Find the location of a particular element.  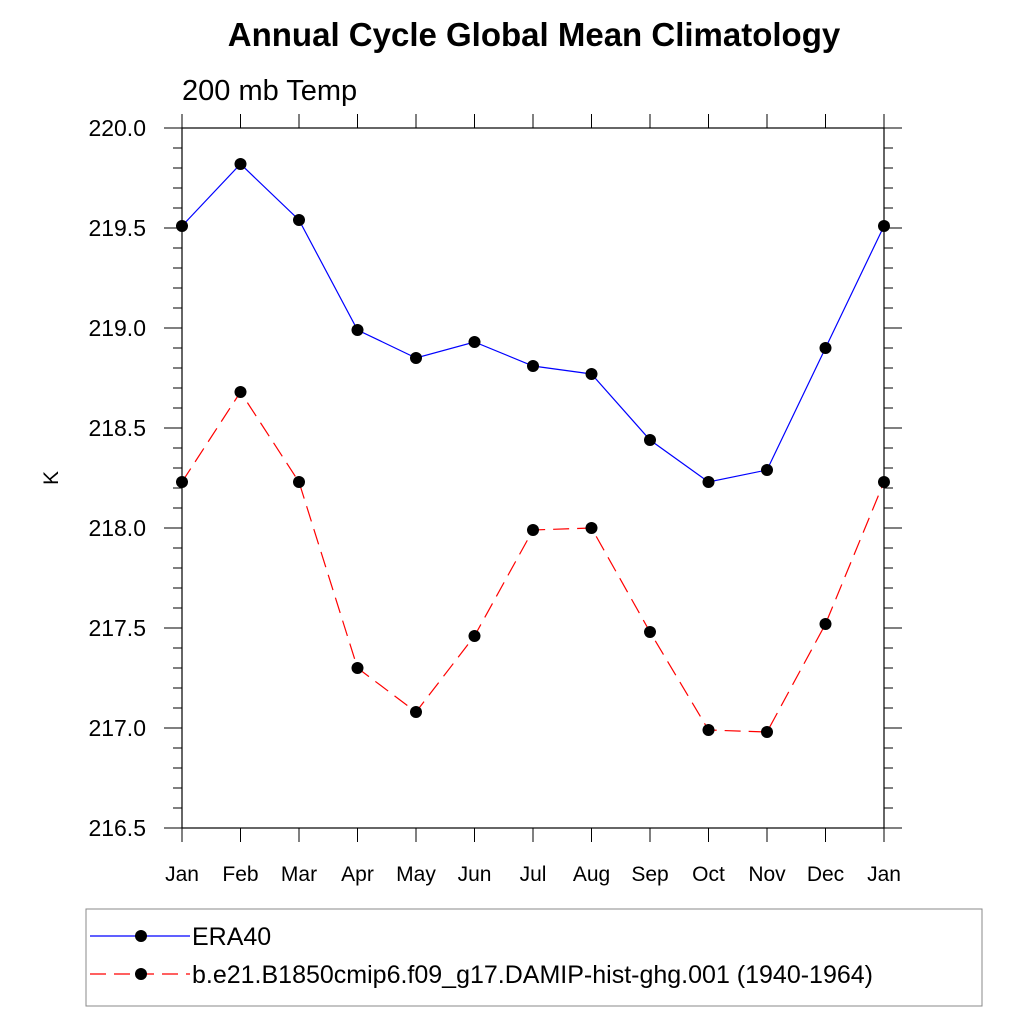

chart-subtitle: 200 mb Temp is located at coordinates (269, 91).